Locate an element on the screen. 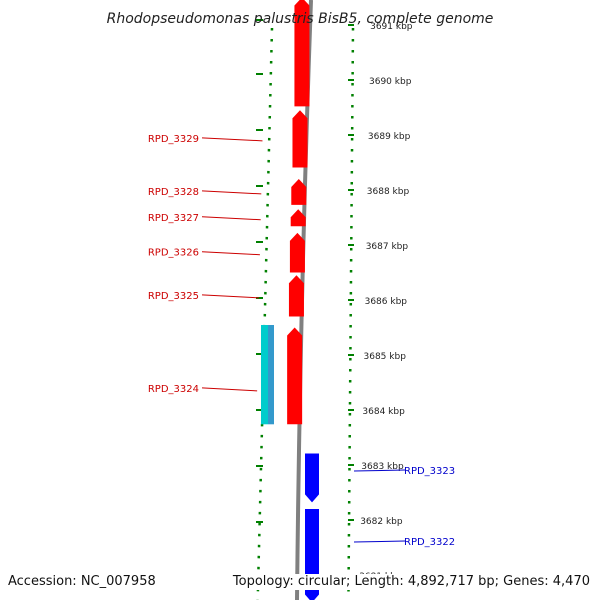 This screenshot has height=600, width=600. reverse-gene-label: RPD_3325 is located at coordinates (173, 296).